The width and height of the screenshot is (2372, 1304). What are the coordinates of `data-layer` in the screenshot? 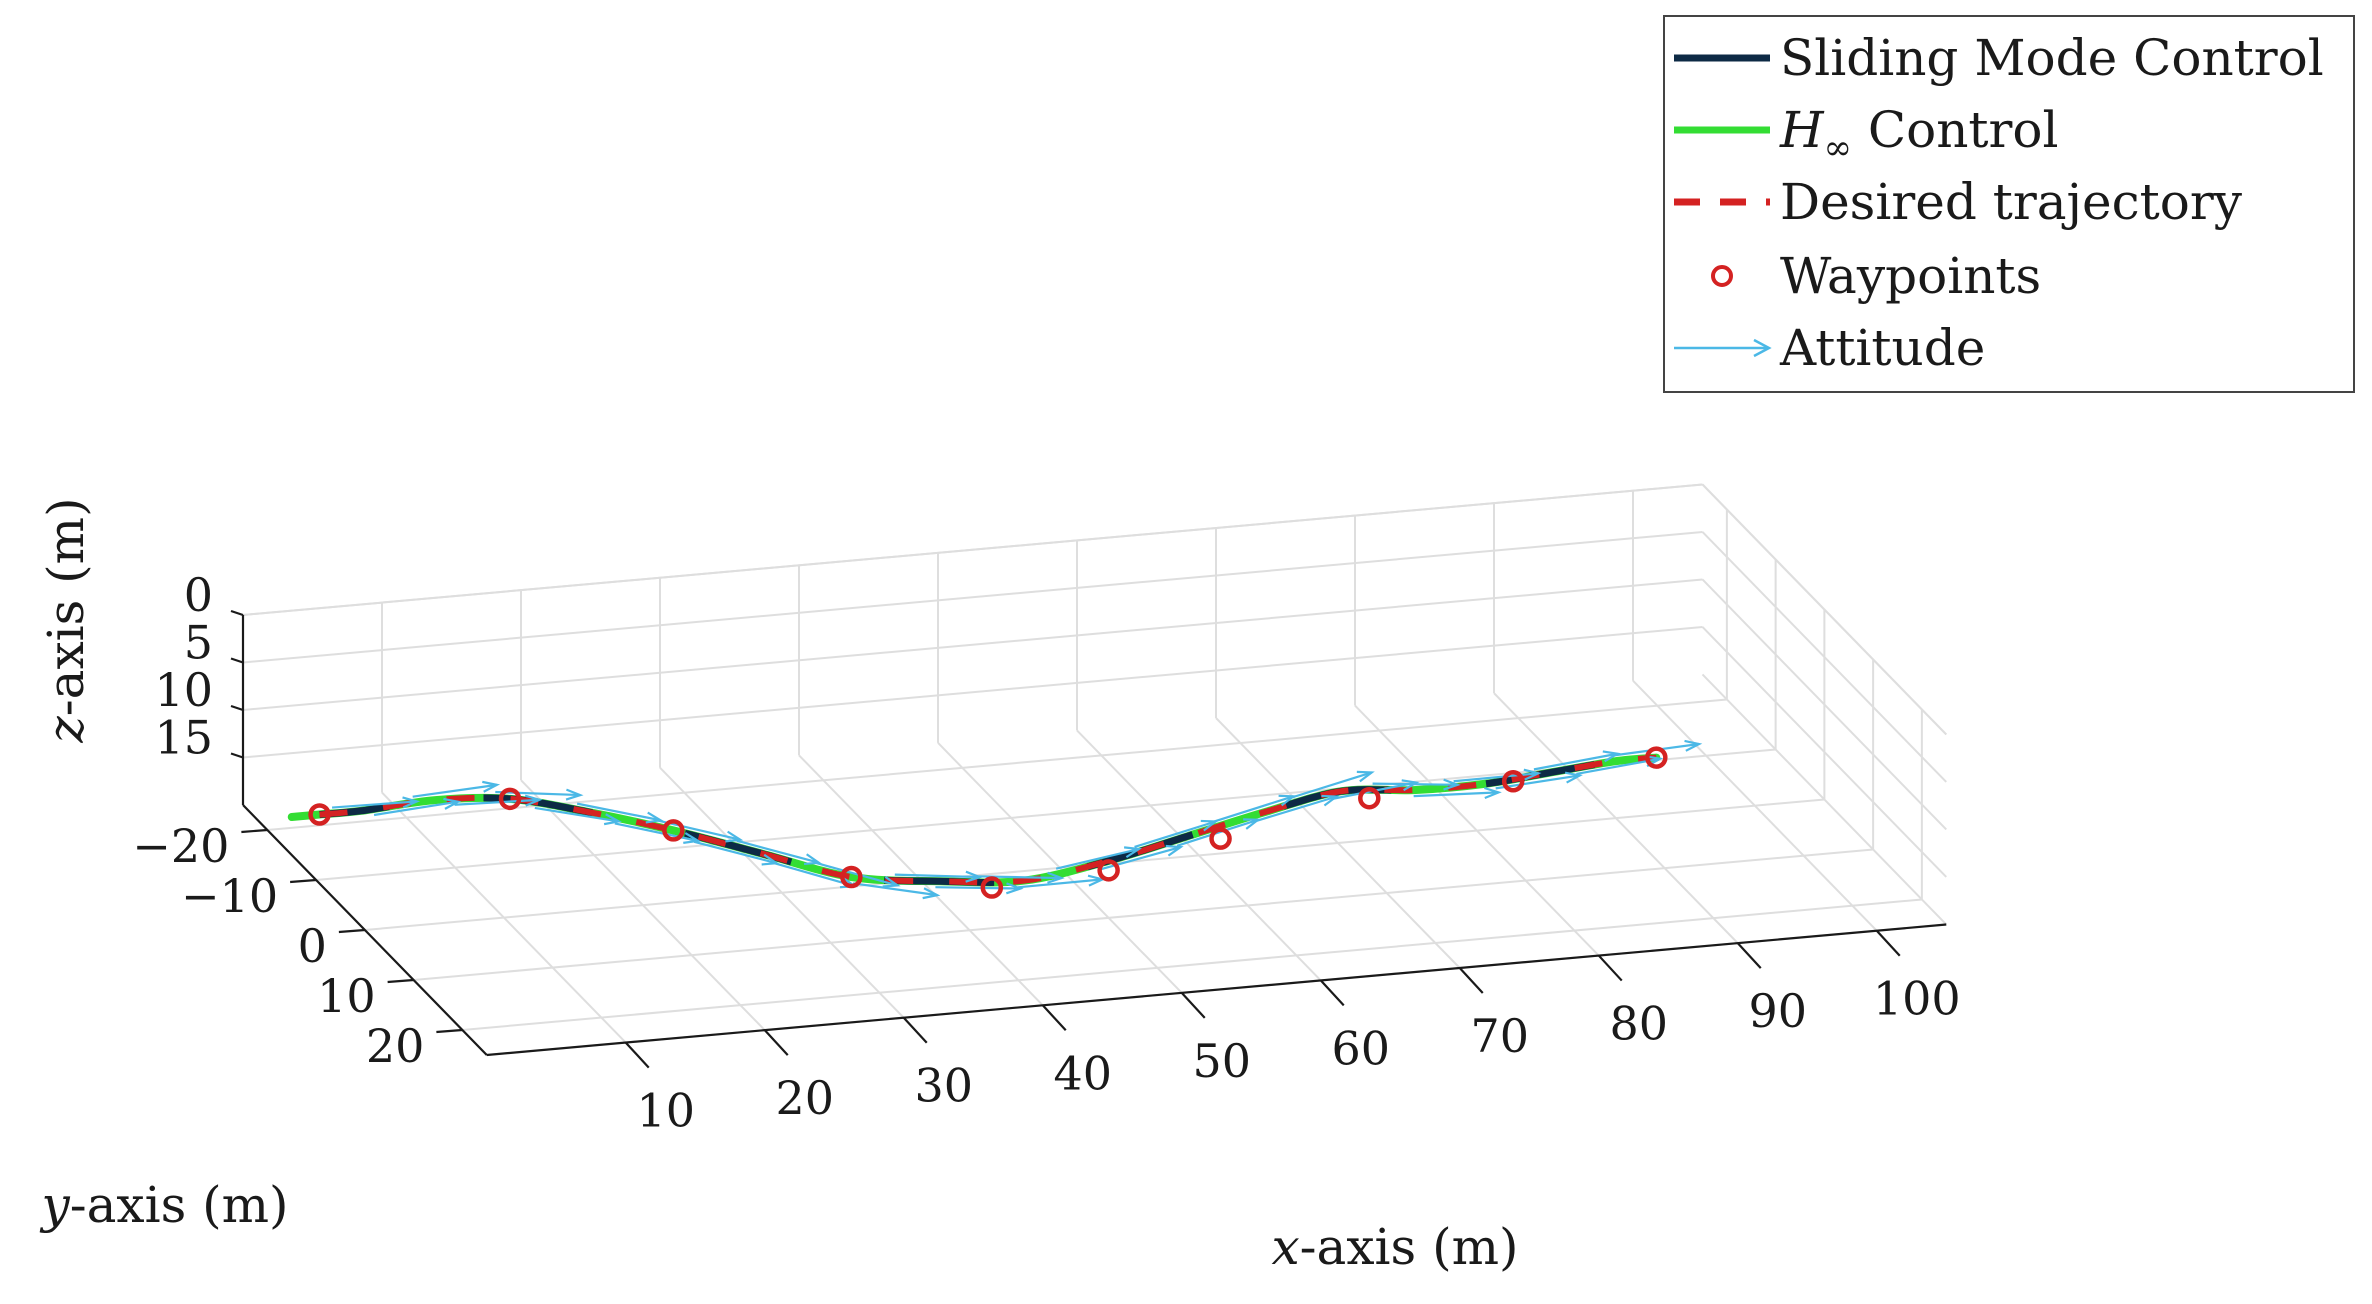 It's located at (995, 819).